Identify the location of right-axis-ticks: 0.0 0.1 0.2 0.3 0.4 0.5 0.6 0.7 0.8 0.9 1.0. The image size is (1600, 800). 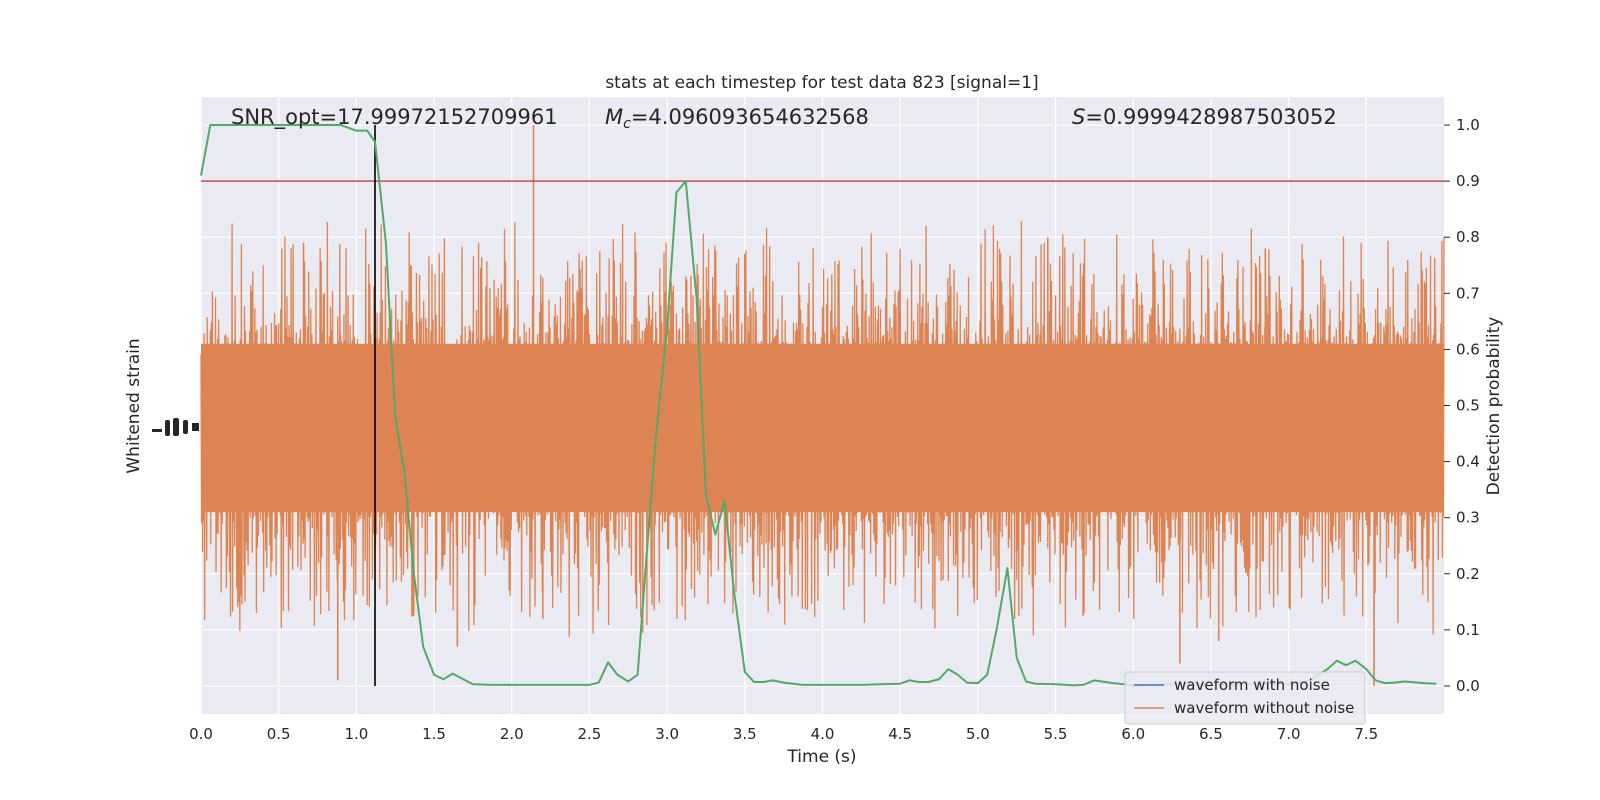
(1462, 405).